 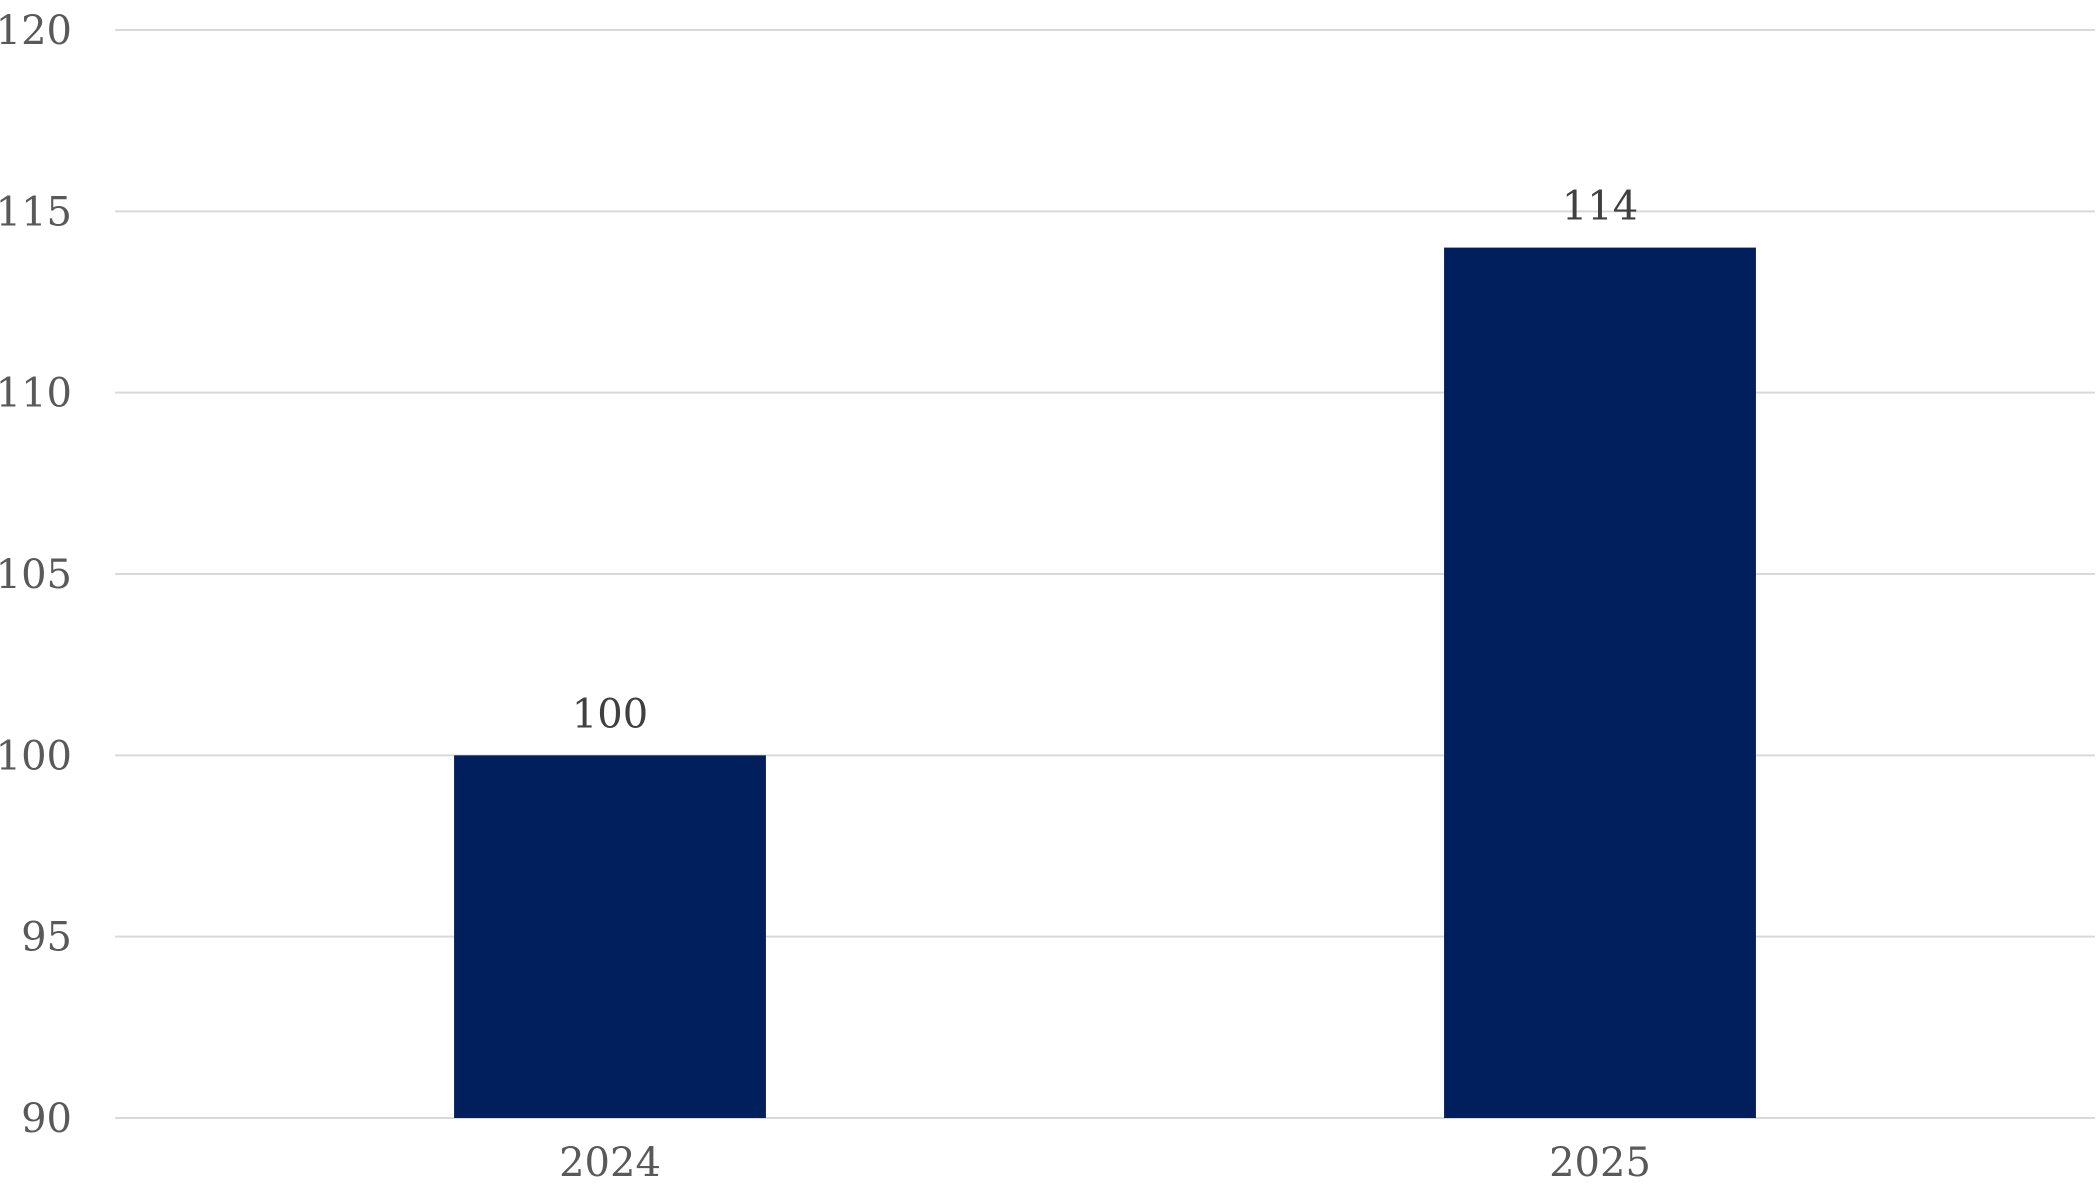 I want to click on y-axis-tick-labels: 90 95 100 105 110 115 120, so click(x=36, y=575).